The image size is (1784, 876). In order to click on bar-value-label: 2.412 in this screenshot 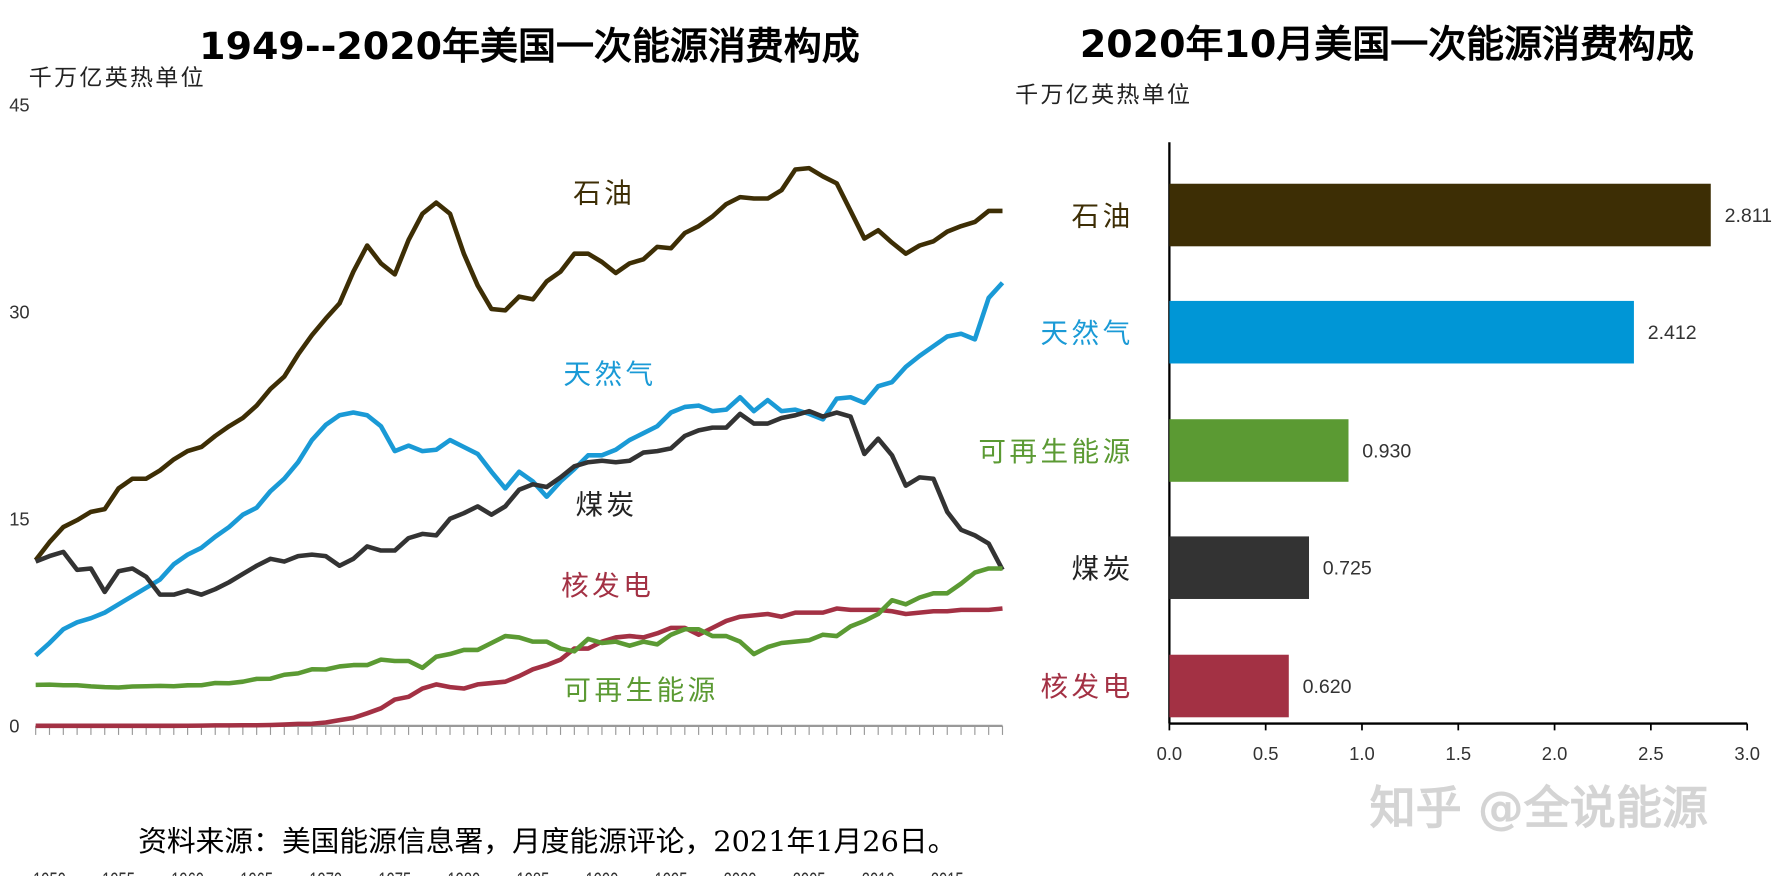, I will do `click(1672, 333)`.